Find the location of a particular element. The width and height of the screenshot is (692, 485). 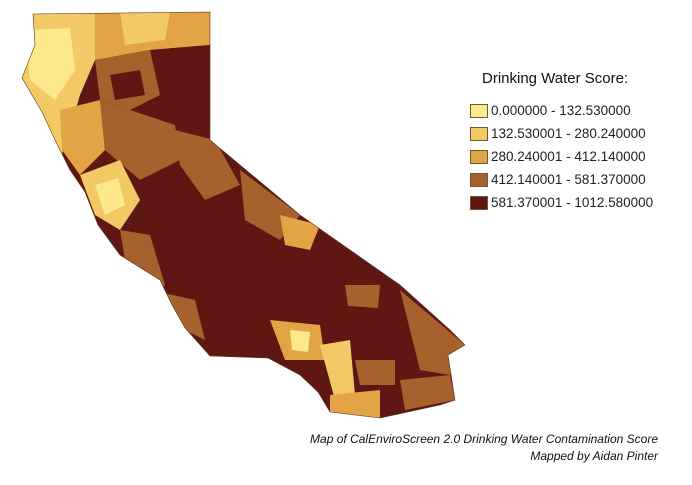

legend-title: Drinking Water Score: is located at coordinates (555, 78).